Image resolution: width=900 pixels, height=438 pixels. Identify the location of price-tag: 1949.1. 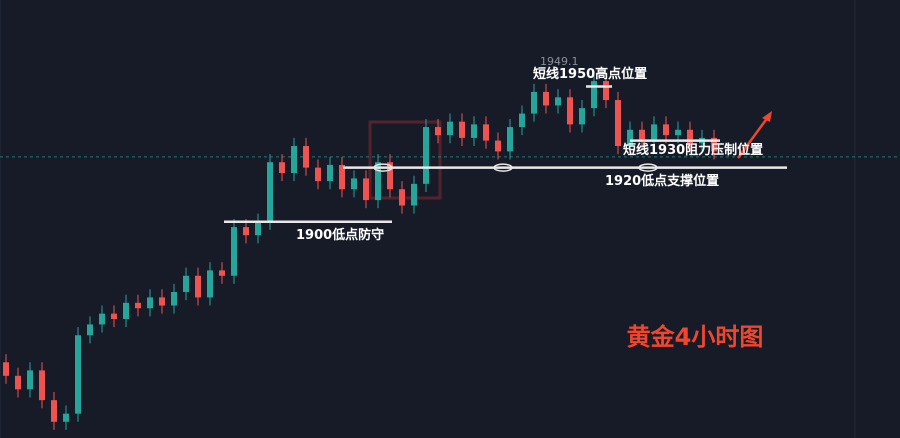
(559, 61).